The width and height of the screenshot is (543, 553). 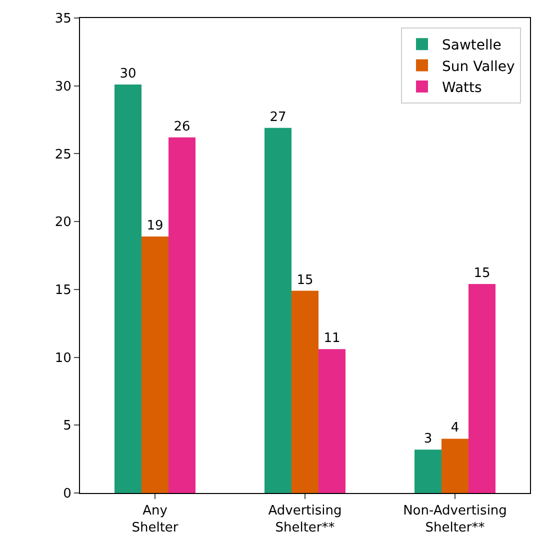 I want to click on data-label: 27, so click(x=278, y=117).